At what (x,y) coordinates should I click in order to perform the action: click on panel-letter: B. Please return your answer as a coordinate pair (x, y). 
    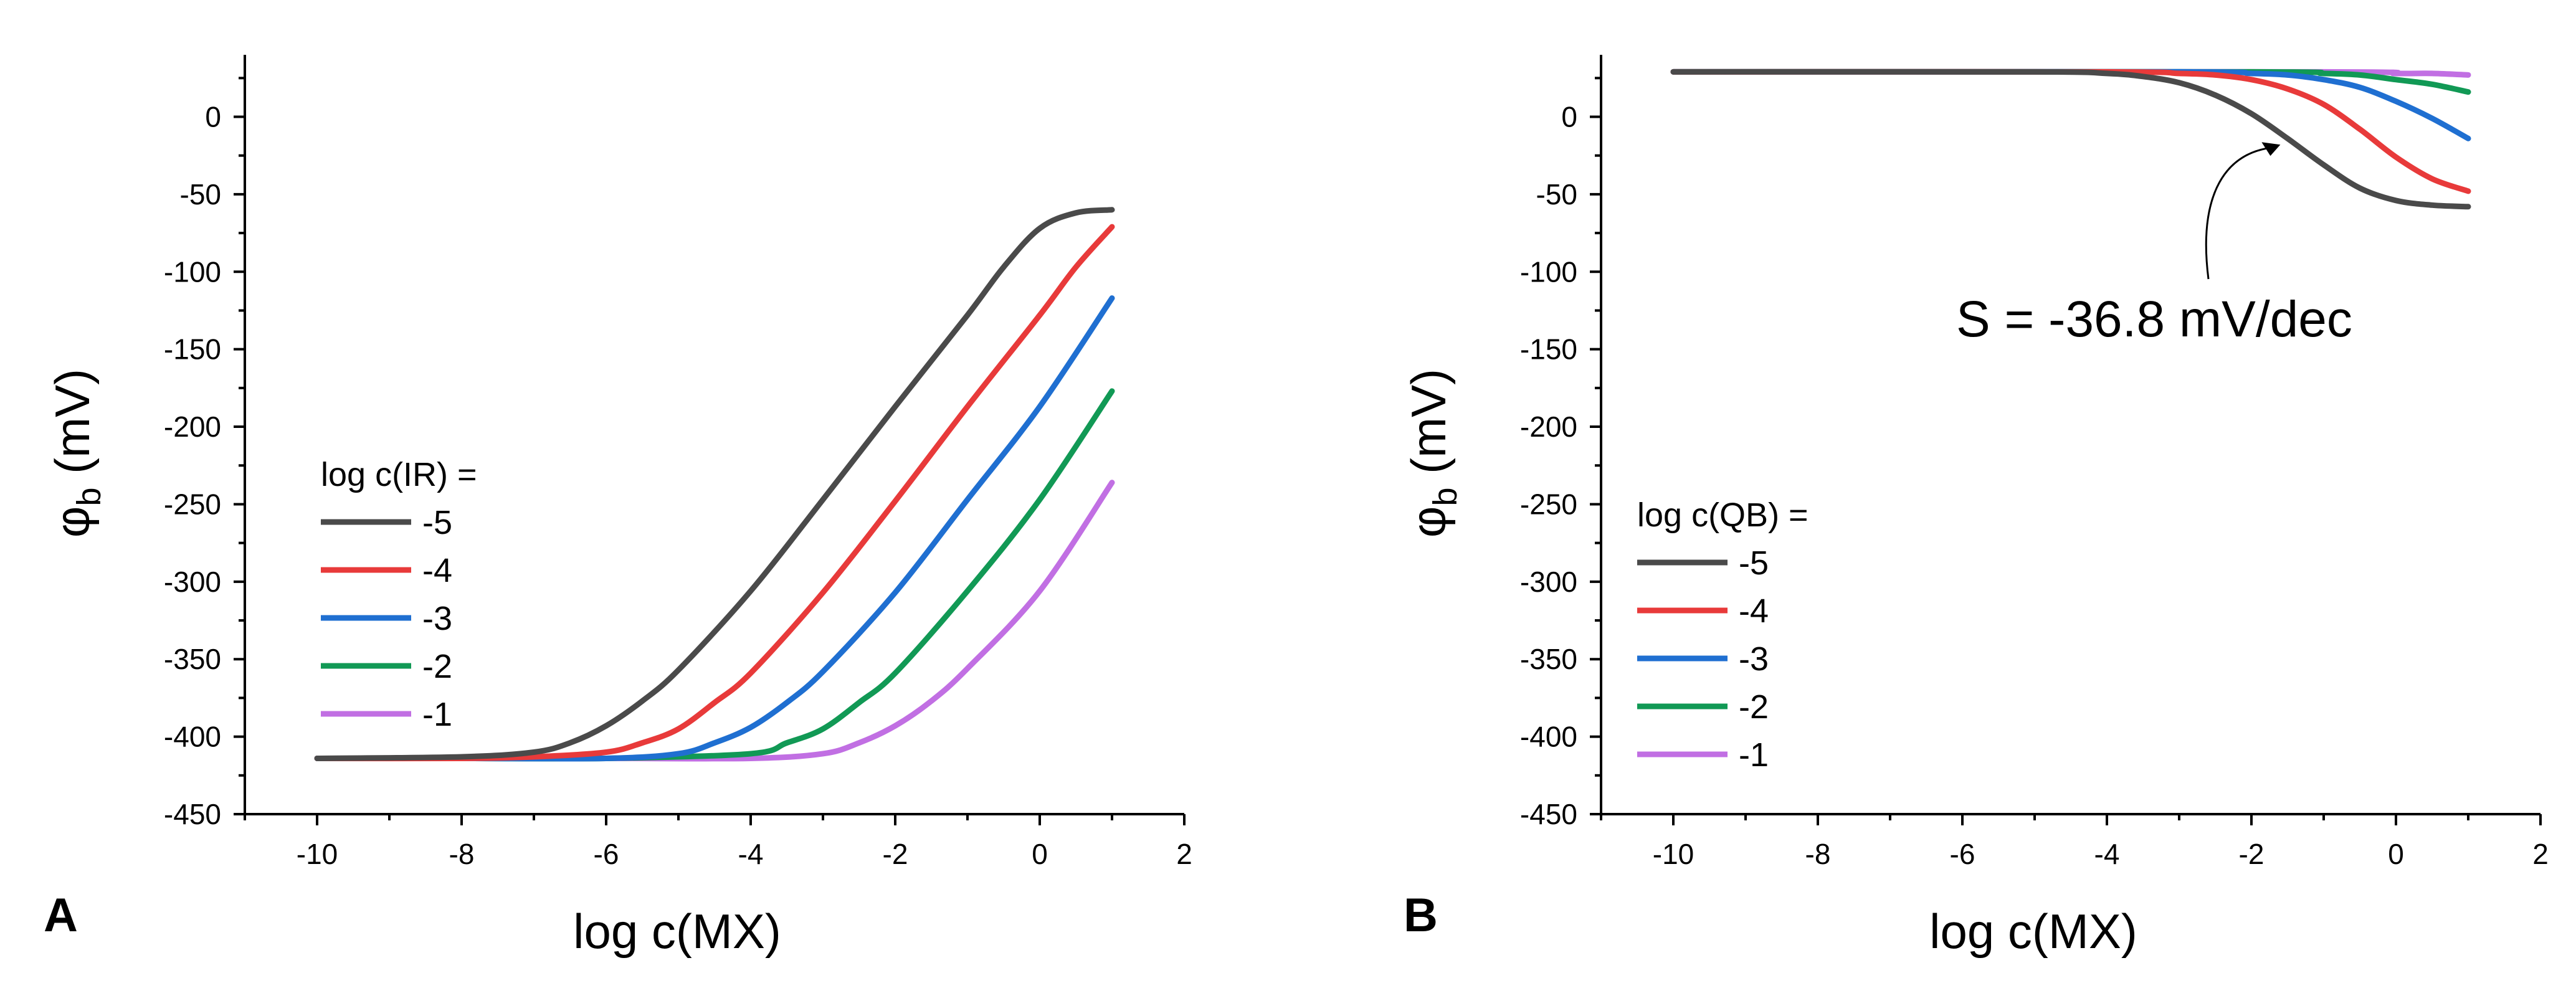
    Looking at the image, I should click on (1421, 915).